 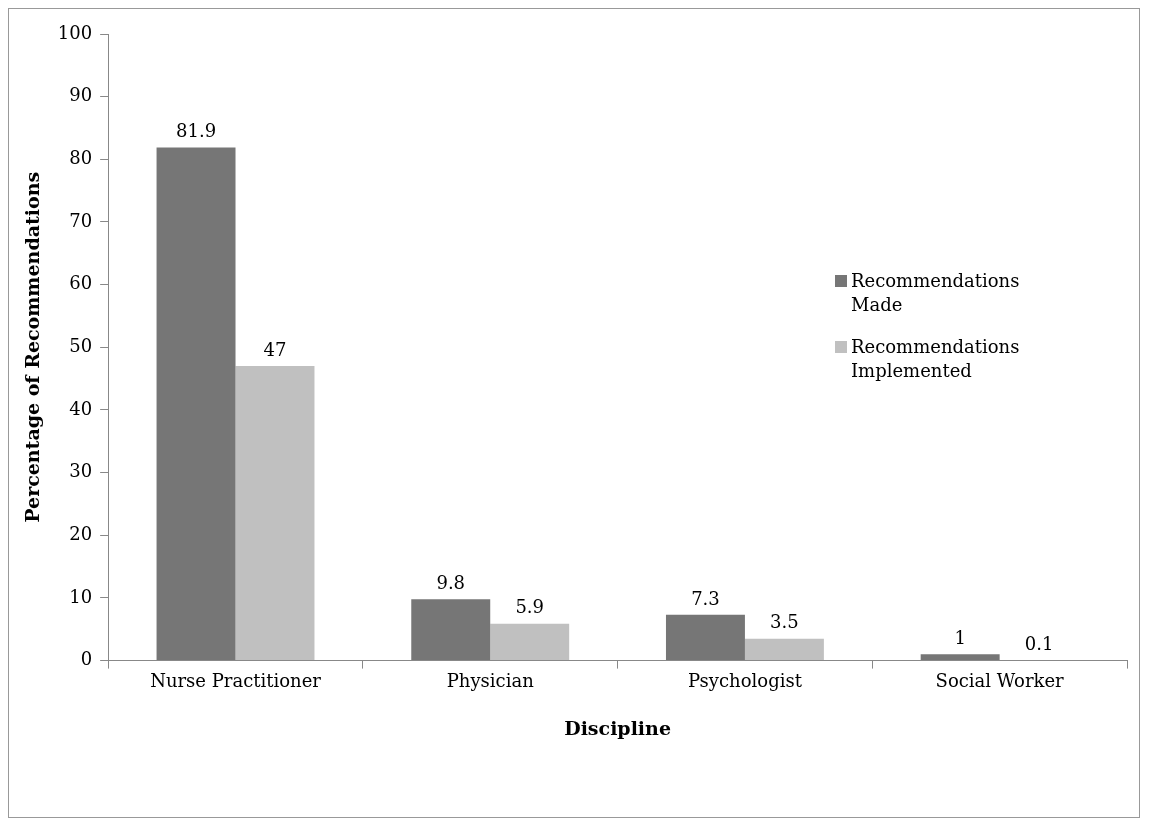 I want to click on y-tick-label: 90, so click(x=81, y=95).